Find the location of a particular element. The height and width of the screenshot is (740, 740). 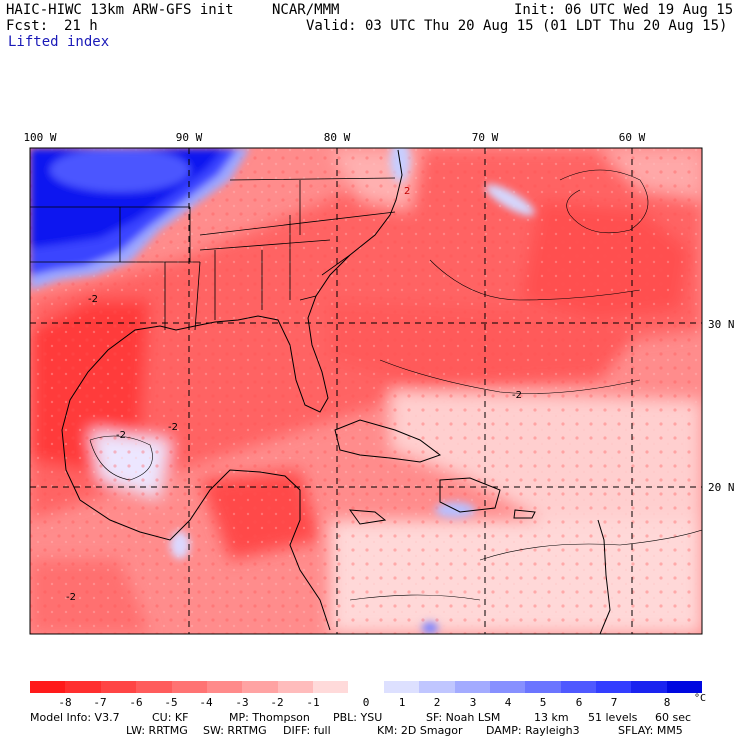

shortwave-scheme: SW: RRTMG is located at coordinates (235, 730).